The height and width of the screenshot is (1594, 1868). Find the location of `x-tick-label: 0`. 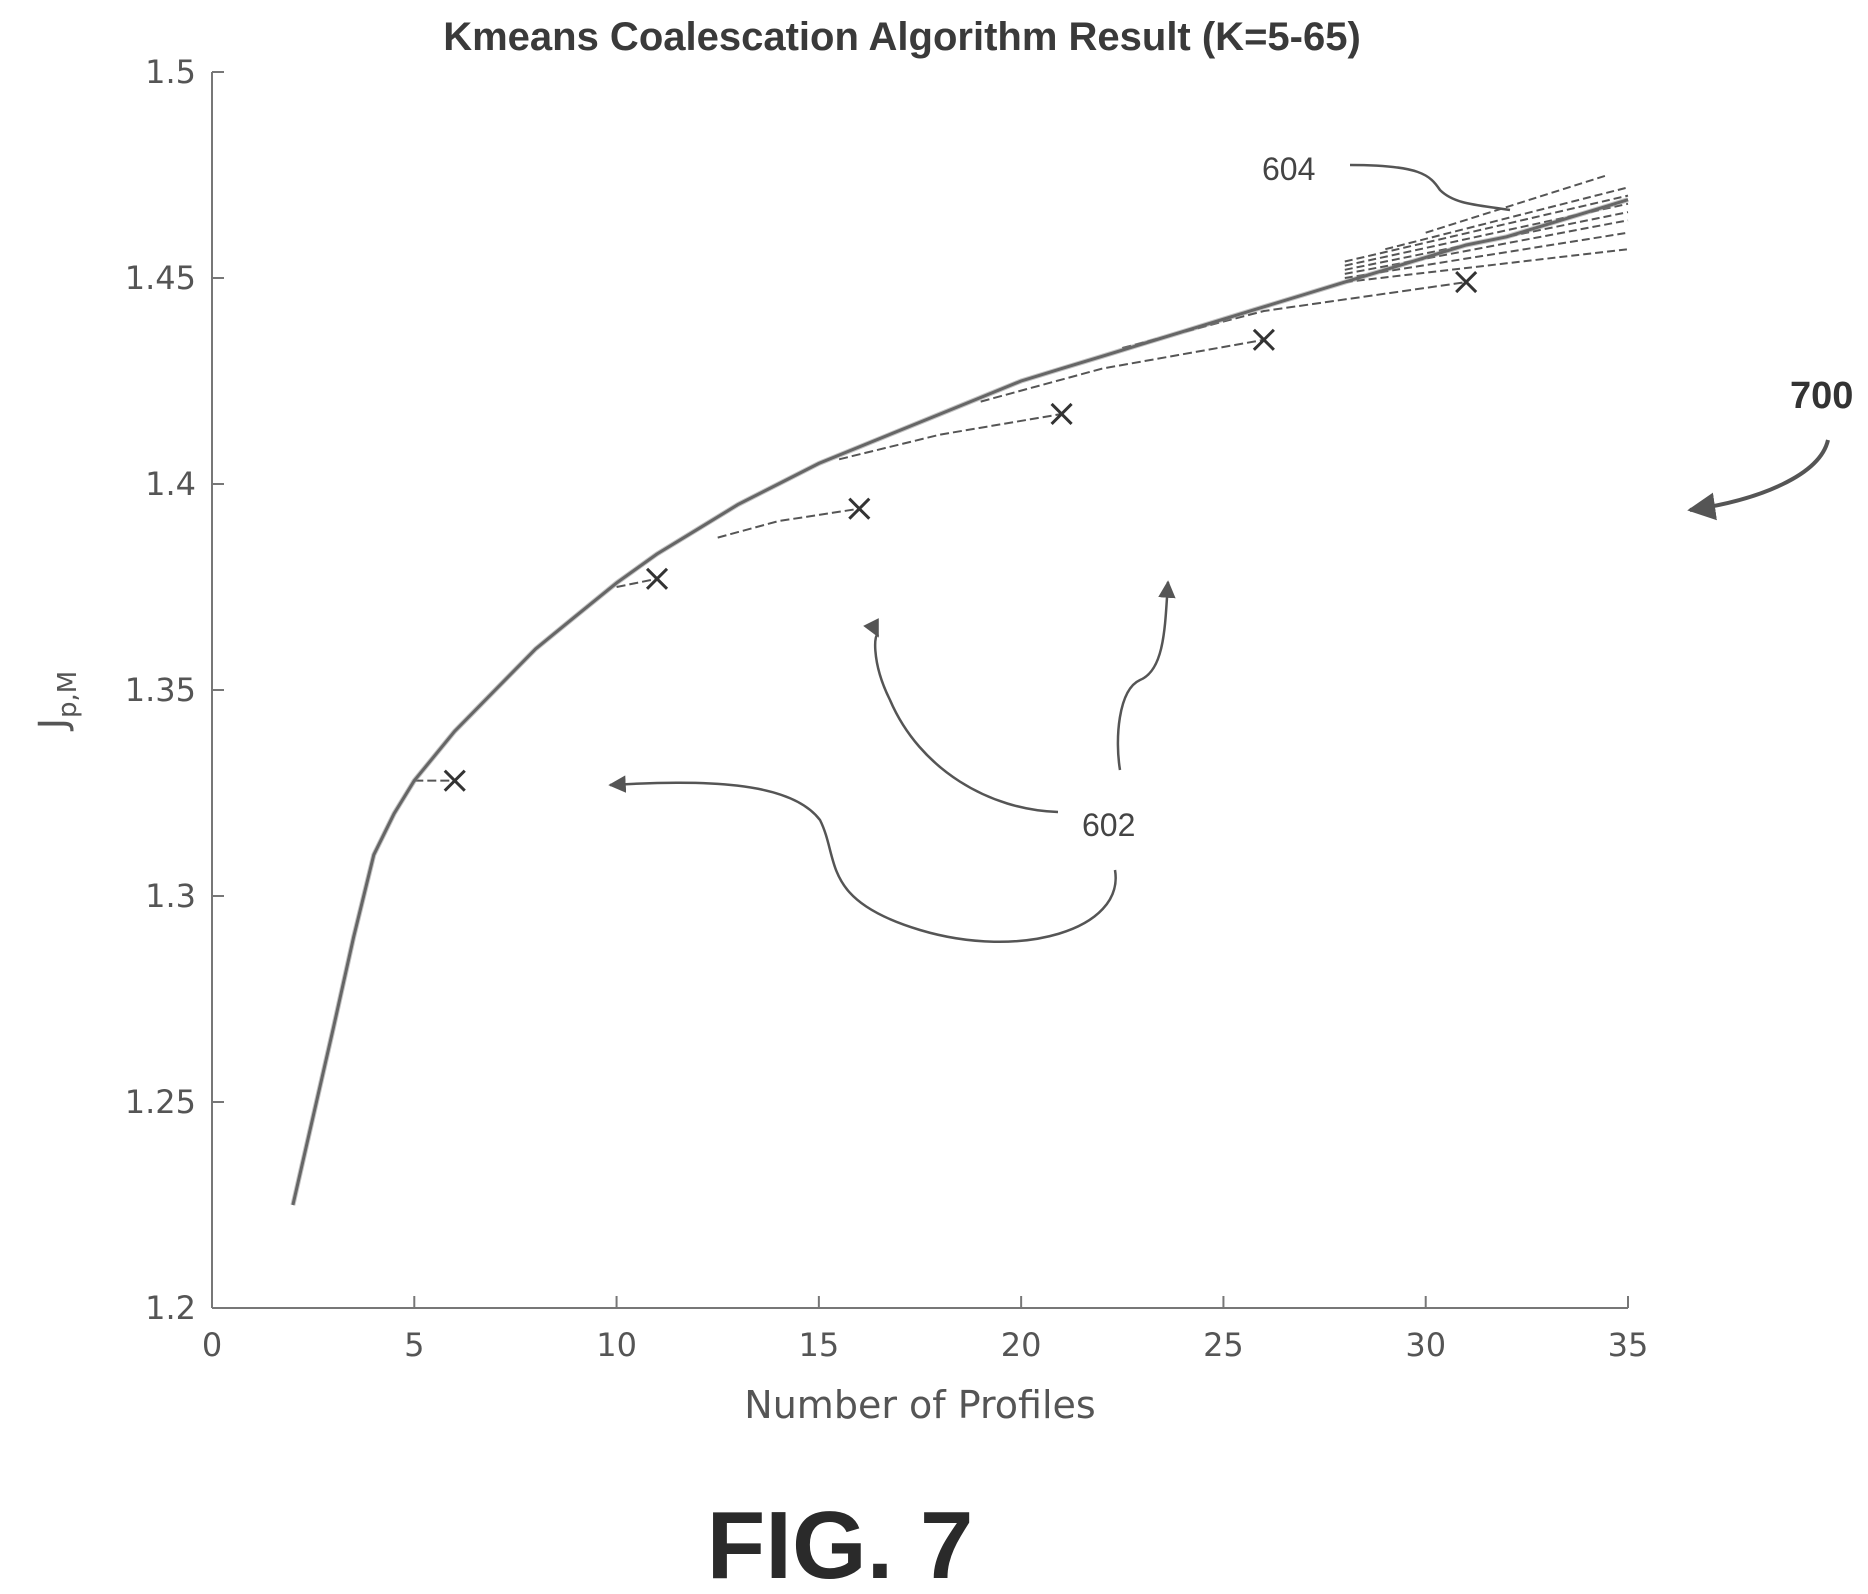

x-tick-label: 0 is located at coordinates (212, 1345).